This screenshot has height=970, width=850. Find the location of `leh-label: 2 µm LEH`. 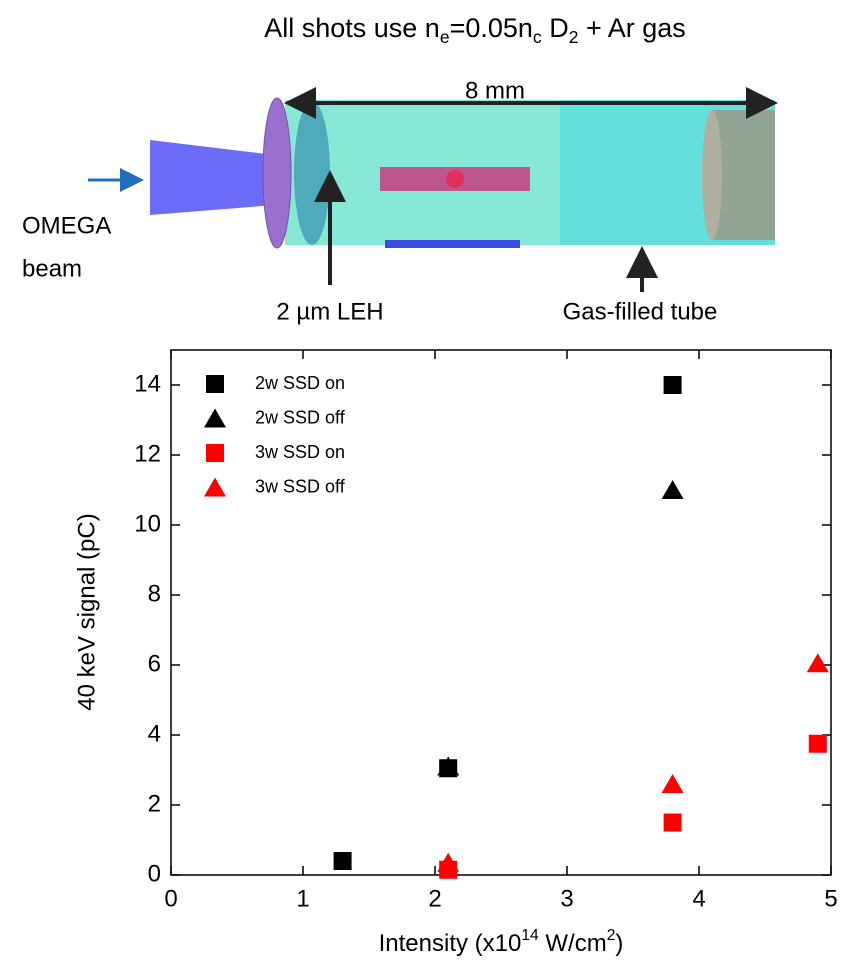

leh-label: 2 µm LEH is located at coordinates (329, 311).